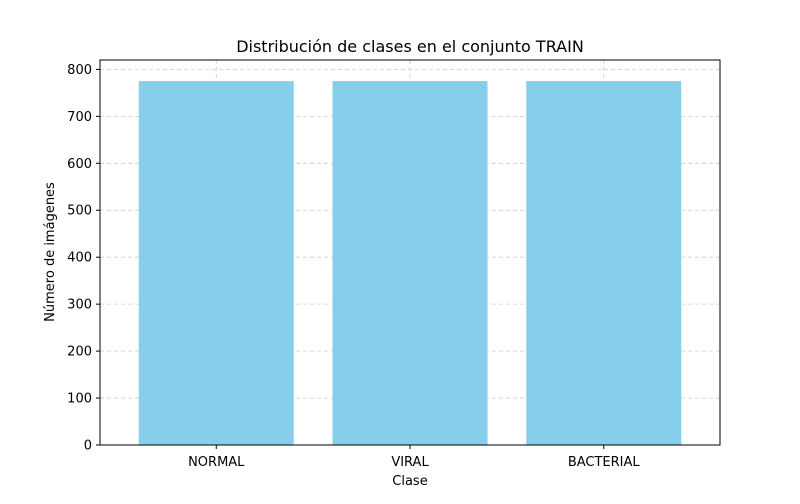  What do you see at coordinates (79, 70) in the screenshot?
I see `y-tick-label: 800` at bounding box center [79, 70].